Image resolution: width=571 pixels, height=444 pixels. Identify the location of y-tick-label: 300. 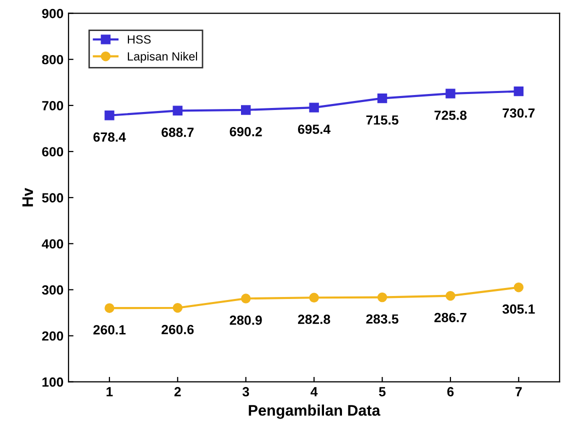
(53, 290).